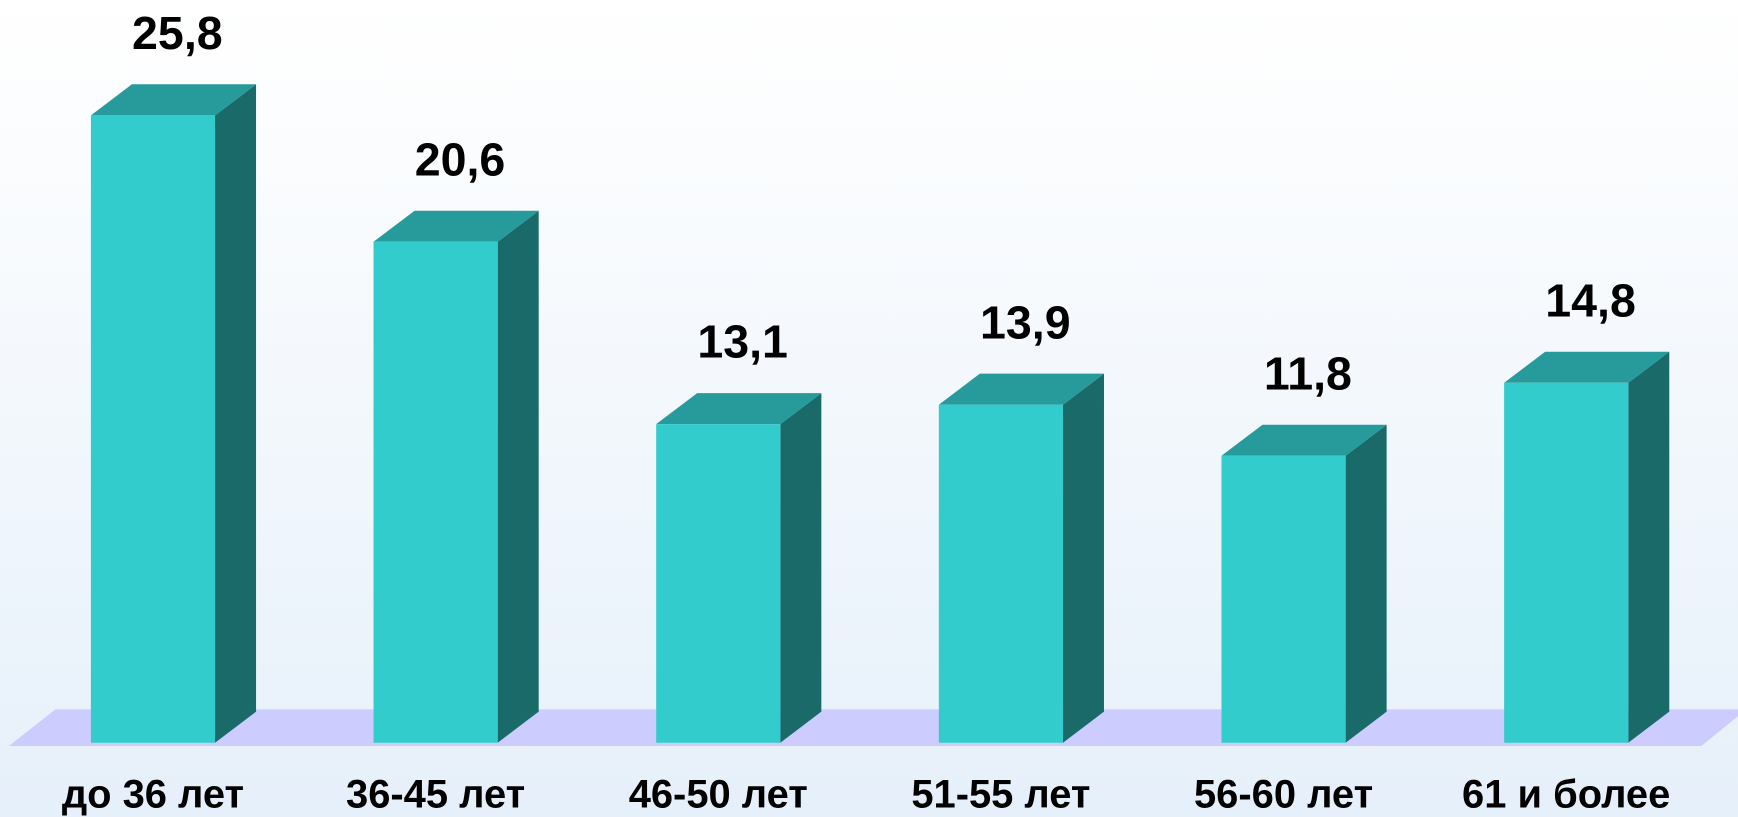 This screenshot has width=1738, height=817. Describe the element at coordinates (153, 795) in the screenshot. I see `x-tick-label: до 36 лет` at that location.